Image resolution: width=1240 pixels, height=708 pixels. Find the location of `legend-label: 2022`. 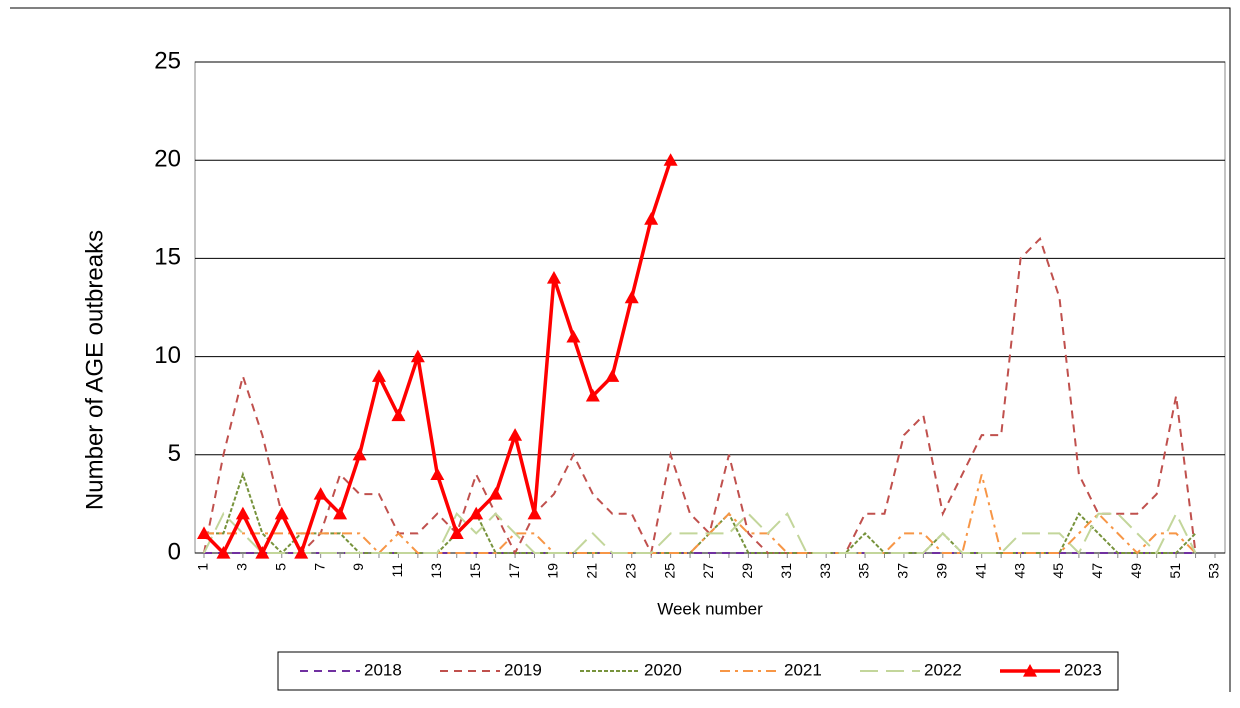

legend-label: 2022 is located at coordinates (943, 669).